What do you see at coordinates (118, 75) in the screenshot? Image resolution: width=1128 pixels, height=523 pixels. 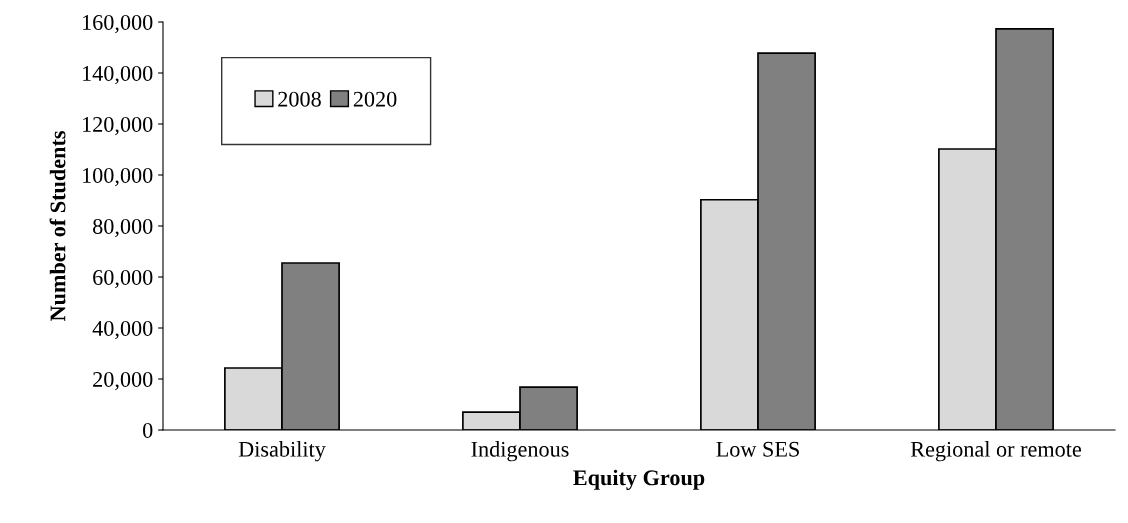 I see `y-tick-label: 140,000` at bounding box center [118, 75].